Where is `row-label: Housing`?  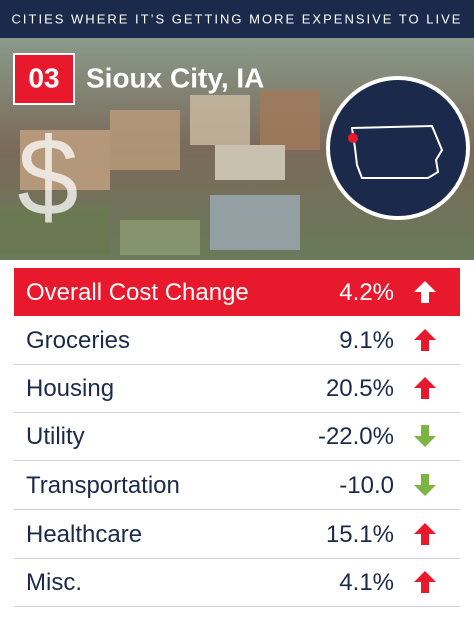 row-label: Housing is located at coordinates (70, 388).